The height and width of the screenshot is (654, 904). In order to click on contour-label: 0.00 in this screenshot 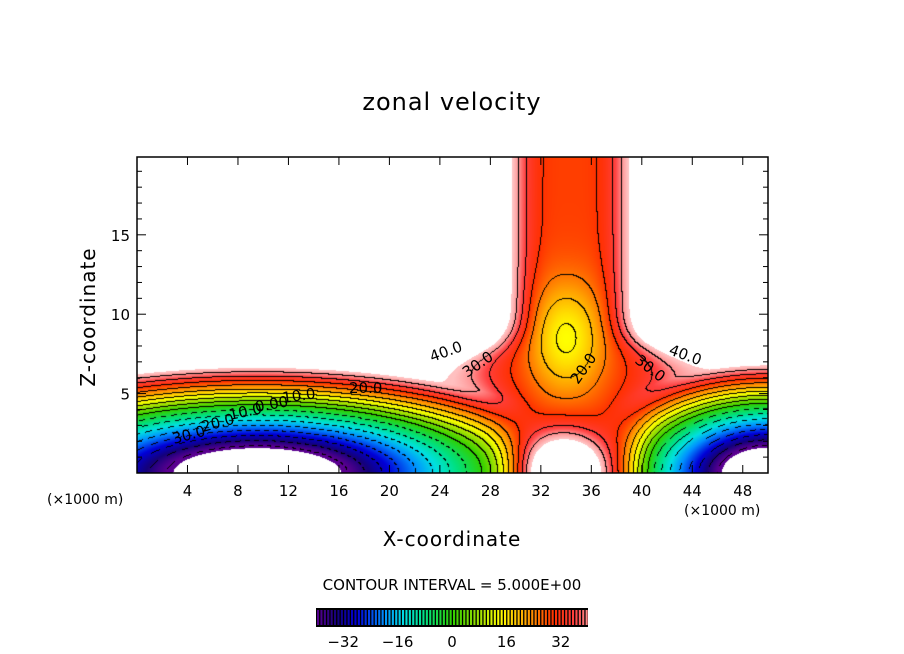, I will do `click(272, 404)`.